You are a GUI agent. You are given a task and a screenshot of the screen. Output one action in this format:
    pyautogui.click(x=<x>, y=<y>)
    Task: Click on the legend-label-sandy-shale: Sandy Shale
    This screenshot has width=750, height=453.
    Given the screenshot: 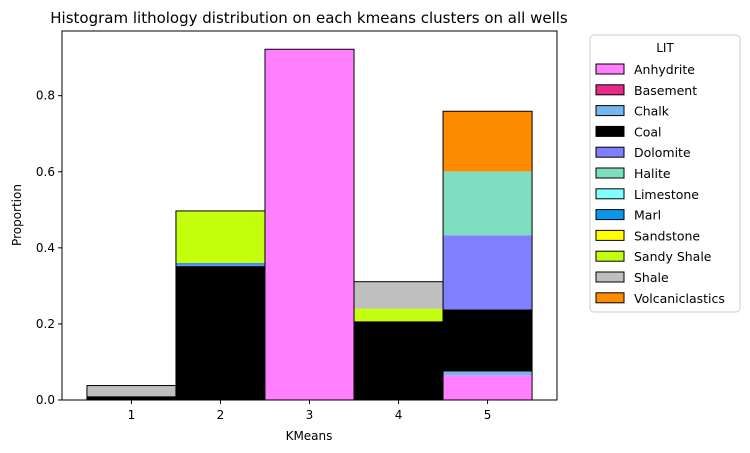 What is the action you would take?
    pyautogui.click(x=673, y=256)
    